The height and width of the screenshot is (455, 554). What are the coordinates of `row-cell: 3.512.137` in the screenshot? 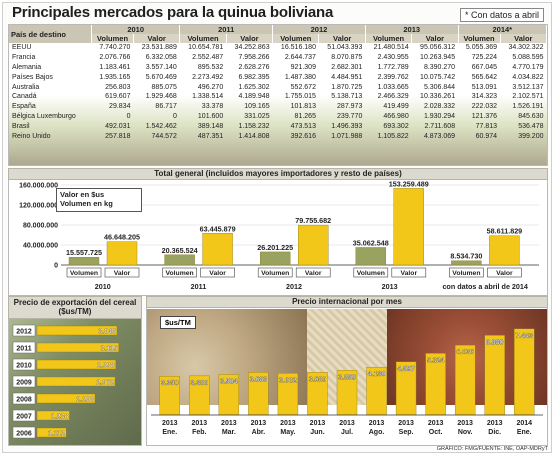 It's located at (528, 87).